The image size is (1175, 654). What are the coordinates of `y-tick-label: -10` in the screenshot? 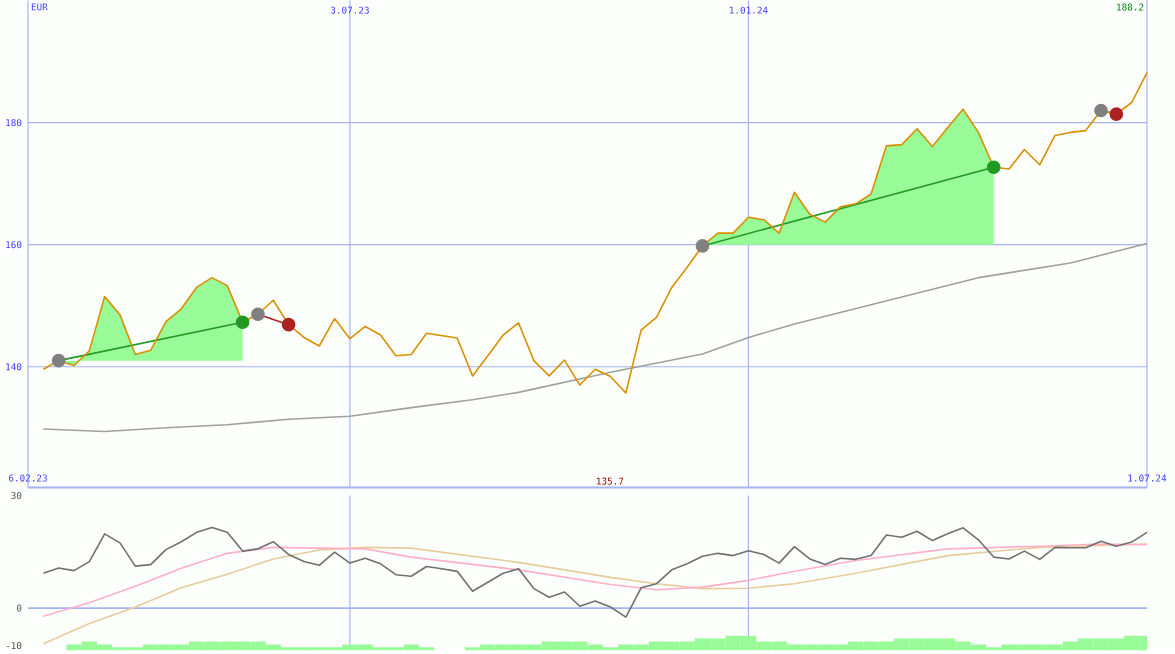 It's located at (14, 646).